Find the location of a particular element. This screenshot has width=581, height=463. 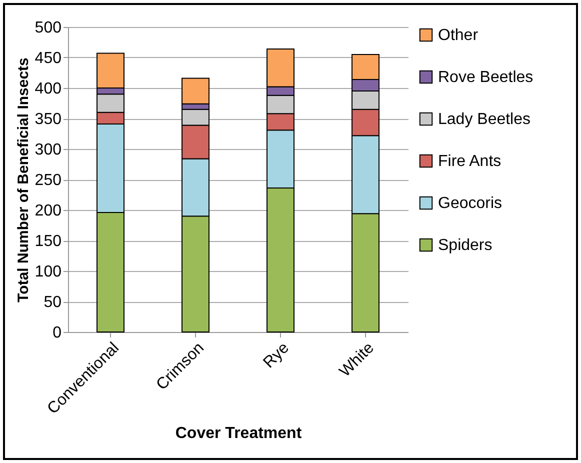

y-tick-label: 300 is located at coordinates (48, 150).